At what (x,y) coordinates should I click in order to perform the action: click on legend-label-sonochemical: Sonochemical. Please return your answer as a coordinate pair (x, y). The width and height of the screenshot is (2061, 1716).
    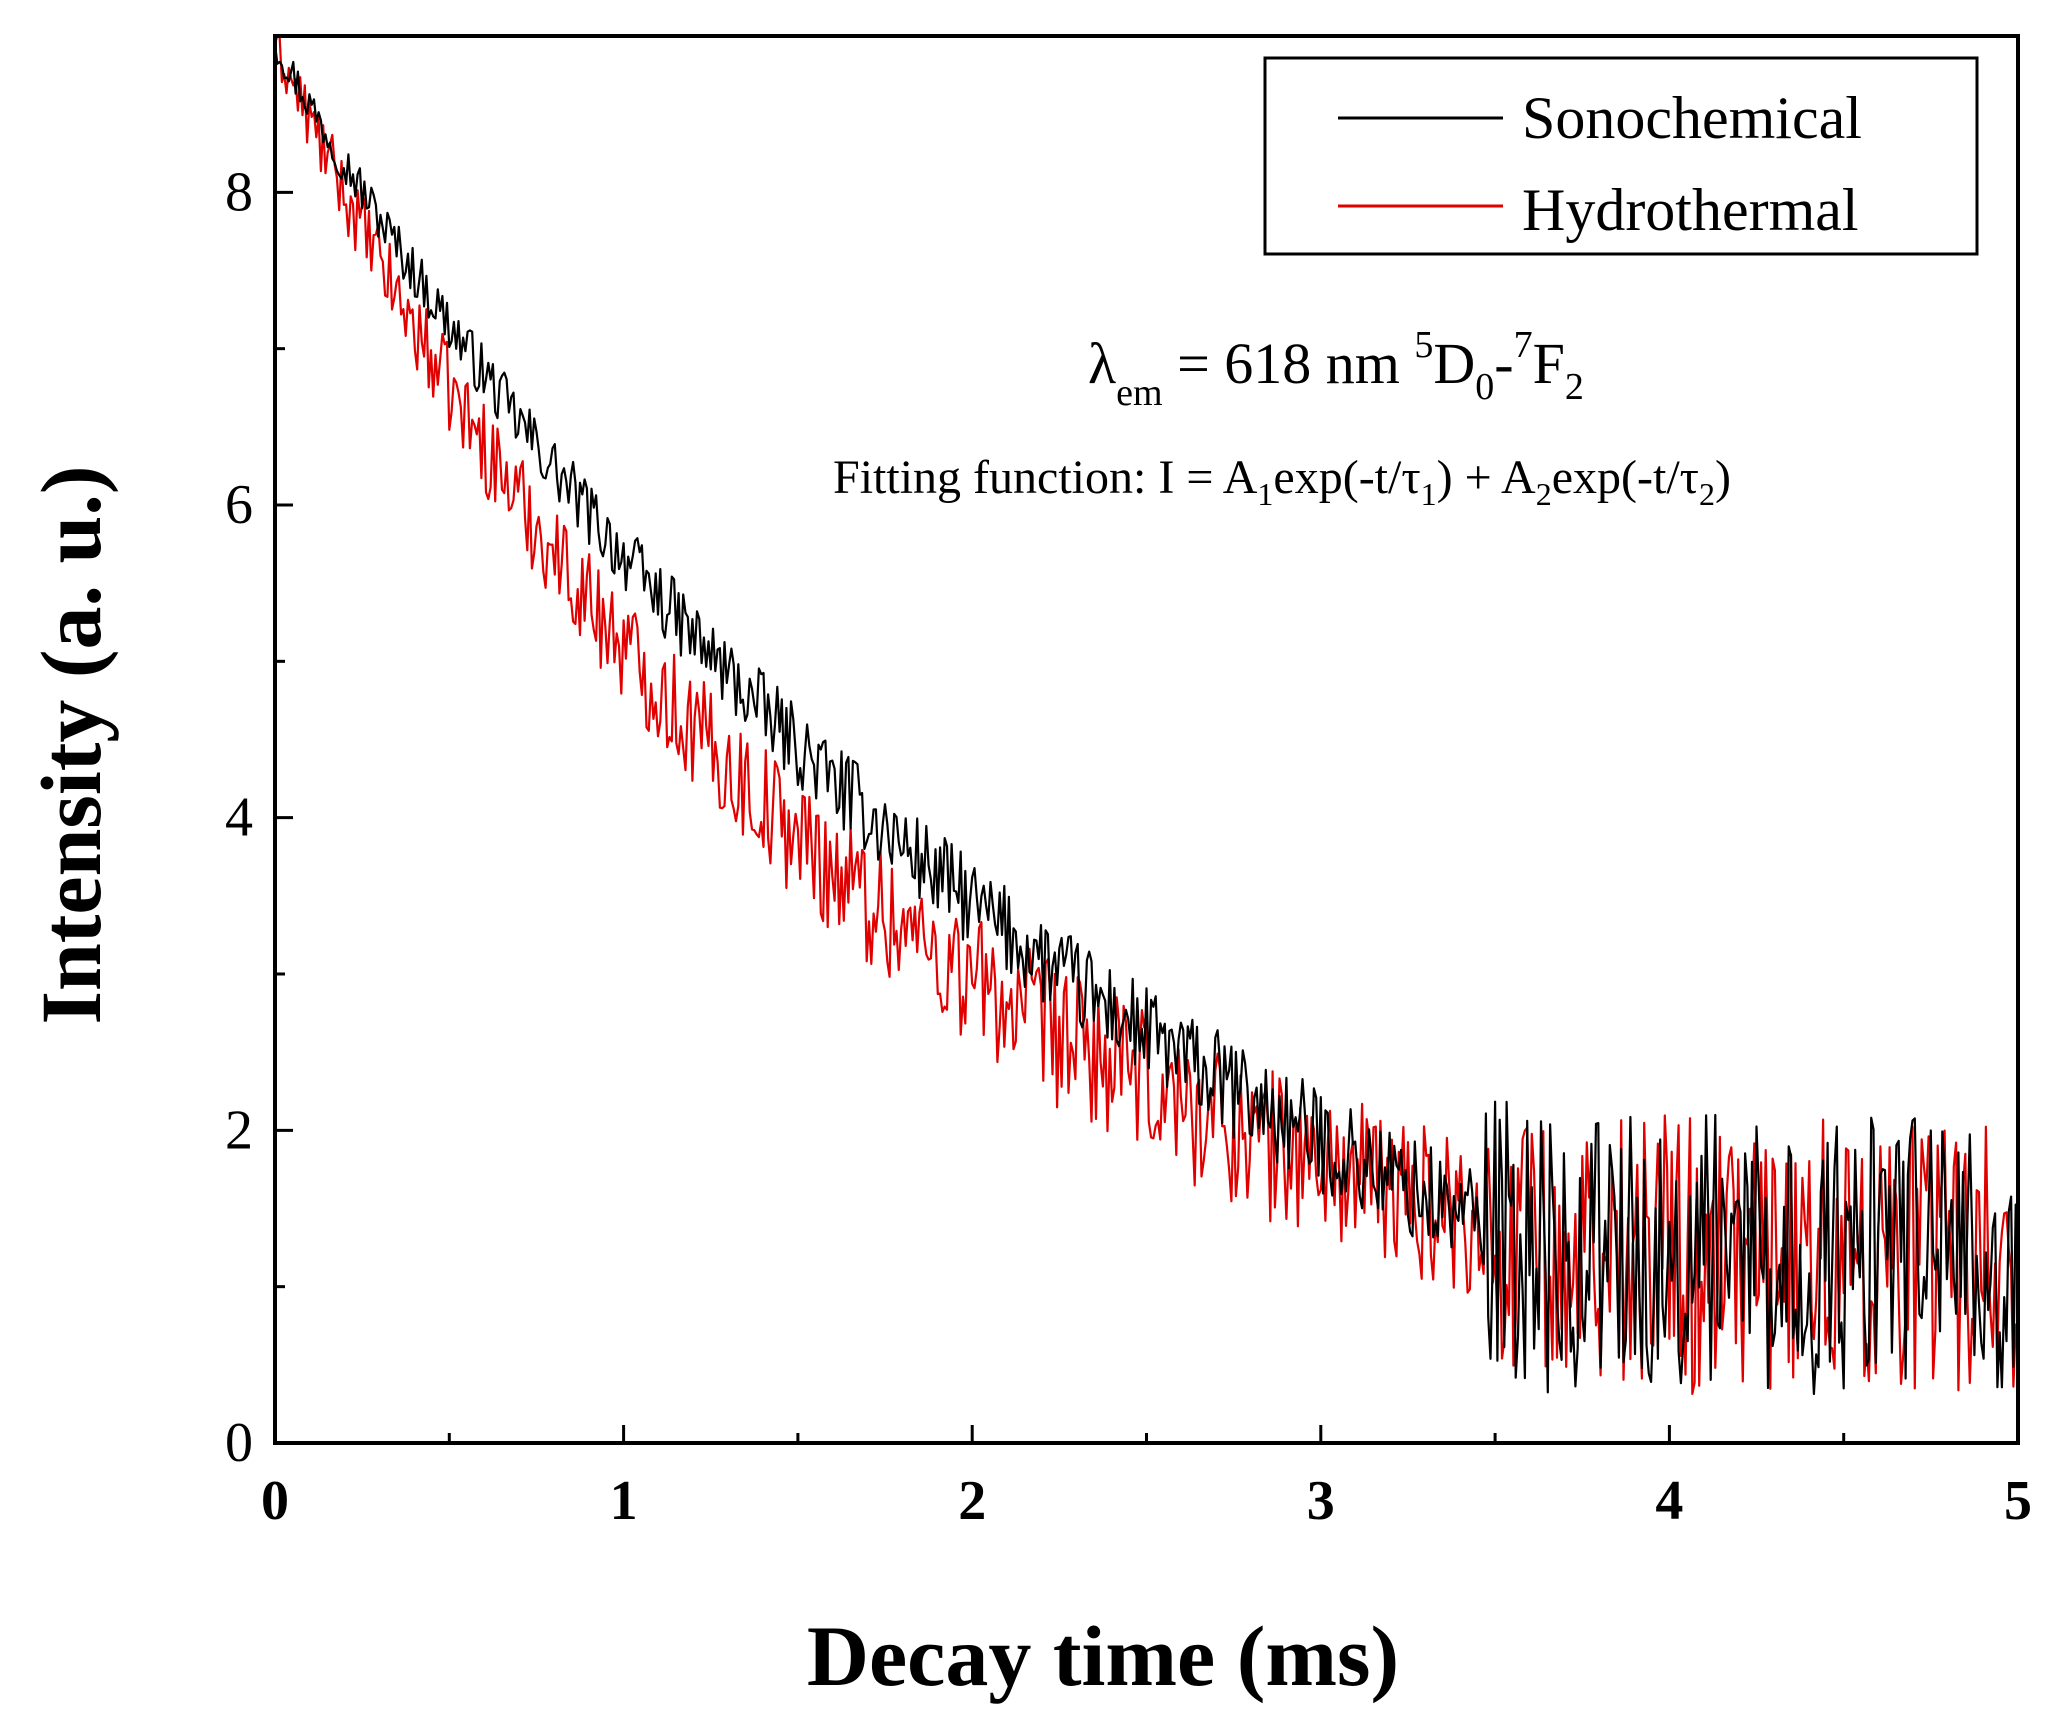
    Looking at the image, I should click on (1692, 118).